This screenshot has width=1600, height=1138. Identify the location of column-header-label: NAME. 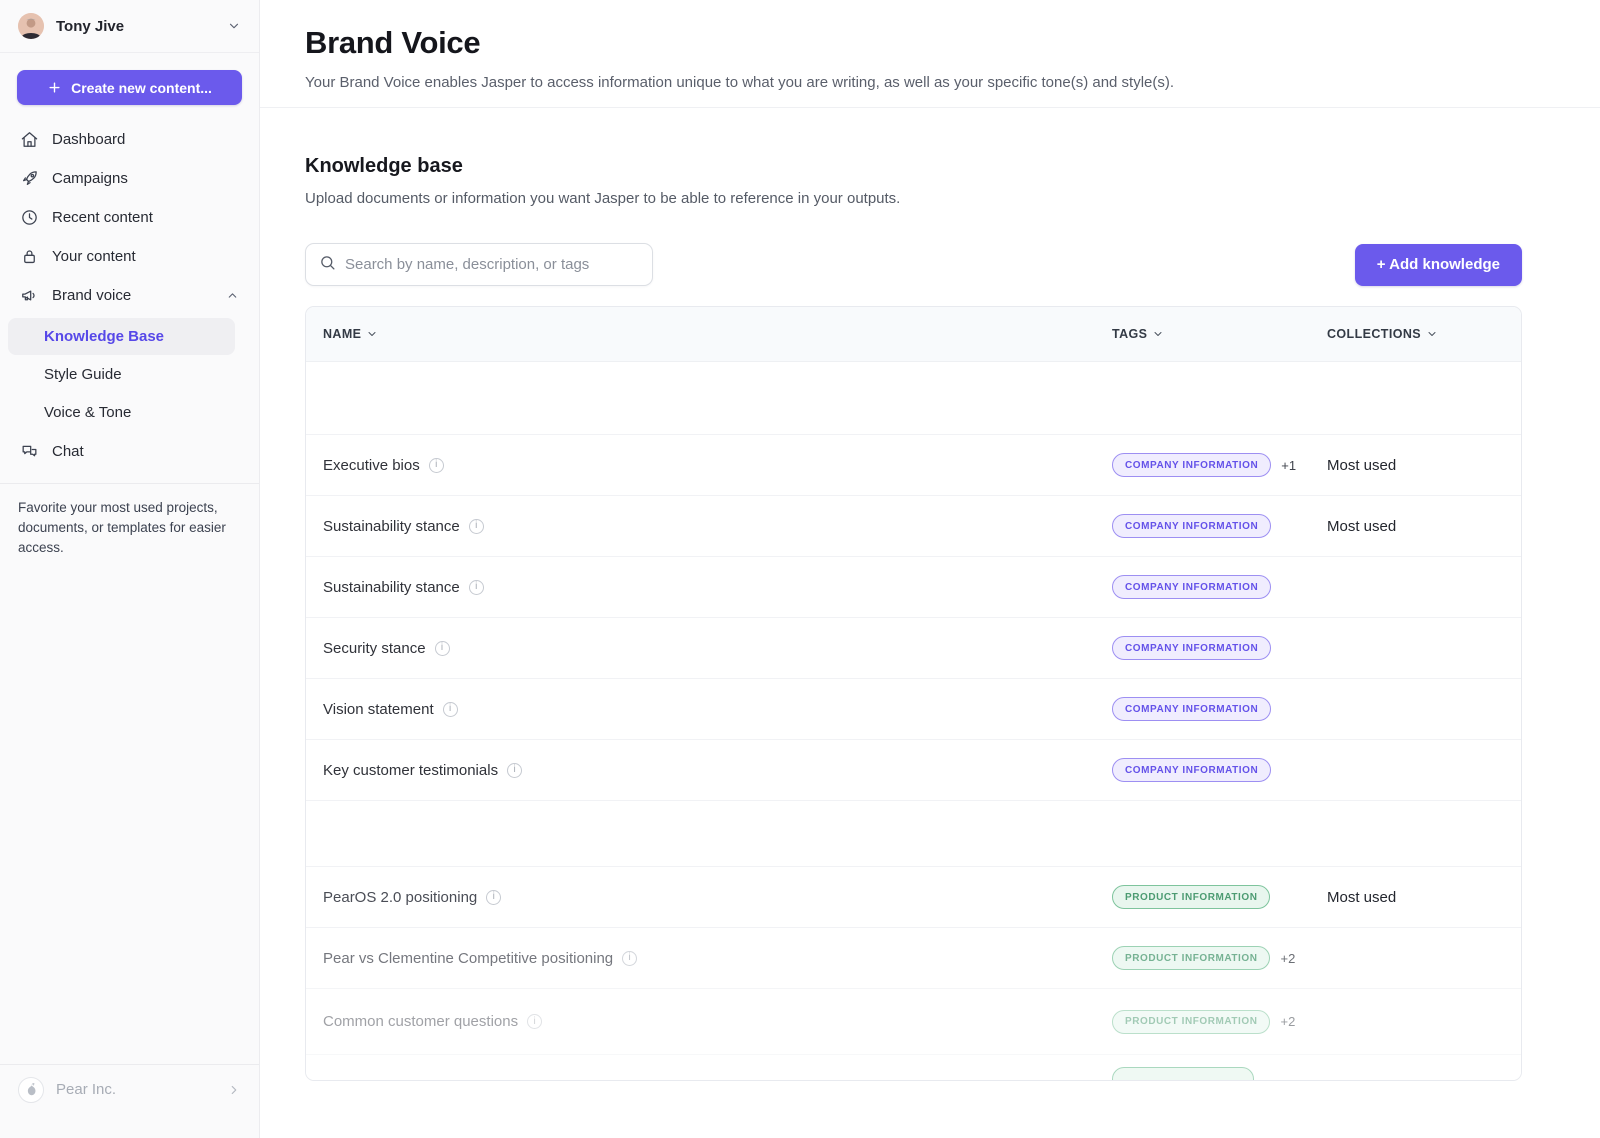
(342, 334).